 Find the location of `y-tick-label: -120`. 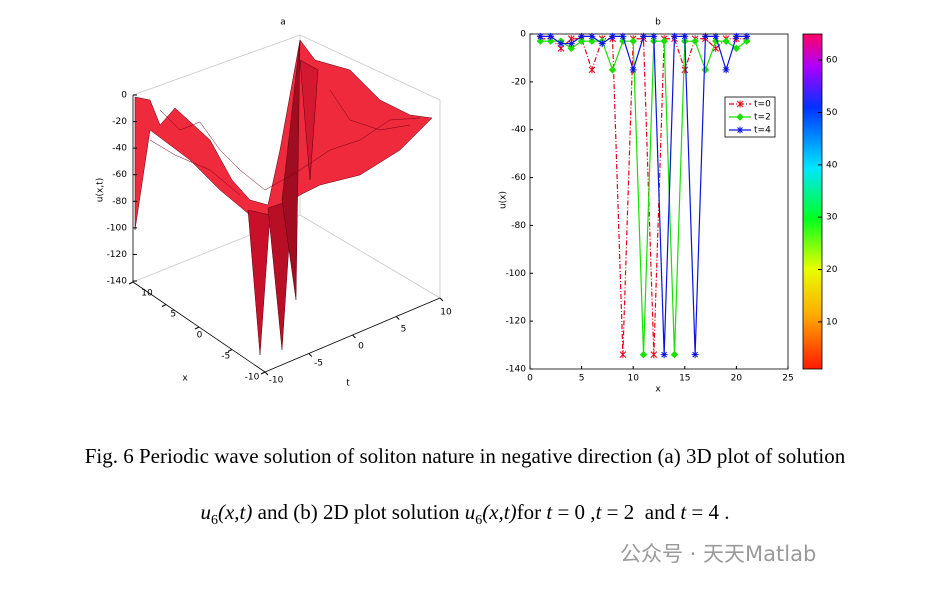

y-tick-label: -120 is located at coordinates (516, 322).